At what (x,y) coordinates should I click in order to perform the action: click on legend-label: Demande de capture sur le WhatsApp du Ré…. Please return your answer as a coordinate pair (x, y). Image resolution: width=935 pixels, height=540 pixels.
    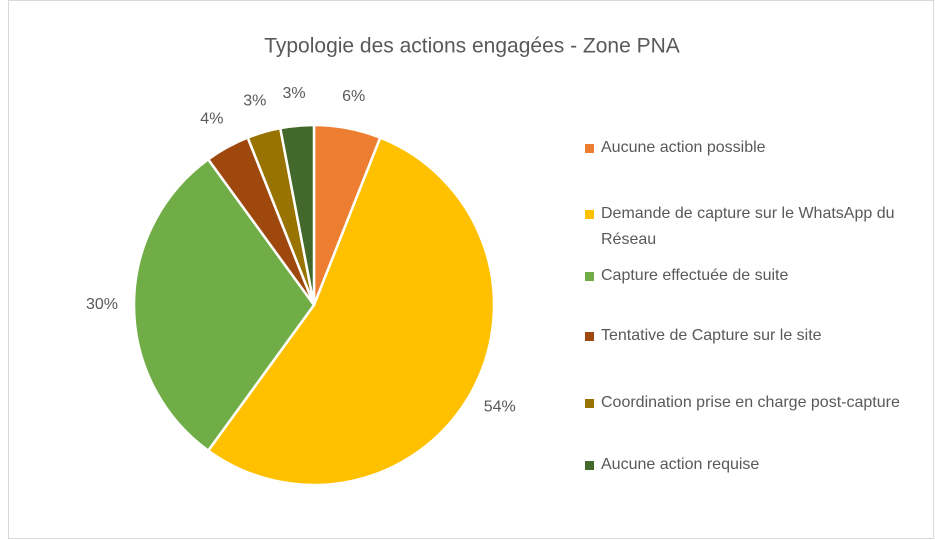
    Looking at the image, I should click on (748, 226).